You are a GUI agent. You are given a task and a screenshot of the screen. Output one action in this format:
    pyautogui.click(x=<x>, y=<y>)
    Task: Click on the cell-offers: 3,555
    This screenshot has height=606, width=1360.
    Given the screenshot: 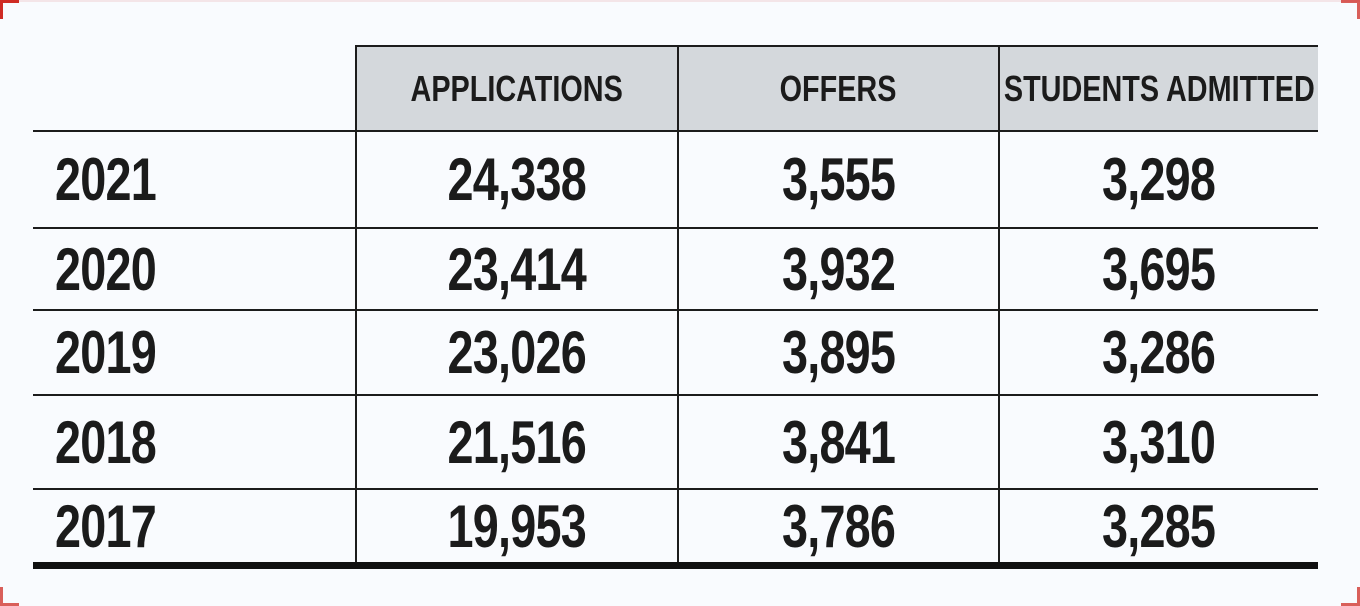 What is the action you would take?
    pyautogui.click(x=837, y=179)
    